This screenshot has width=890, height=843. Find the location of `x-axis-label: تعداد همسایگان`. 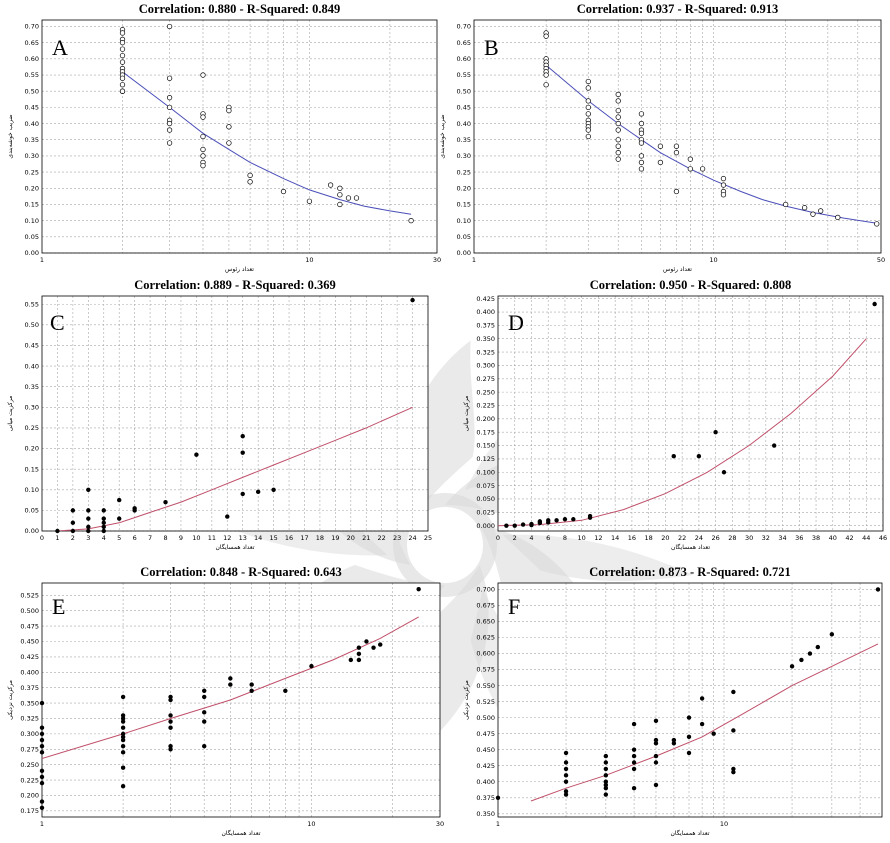

x-axis-label: تعداد همسایگان is located at coordinates (241, 833).